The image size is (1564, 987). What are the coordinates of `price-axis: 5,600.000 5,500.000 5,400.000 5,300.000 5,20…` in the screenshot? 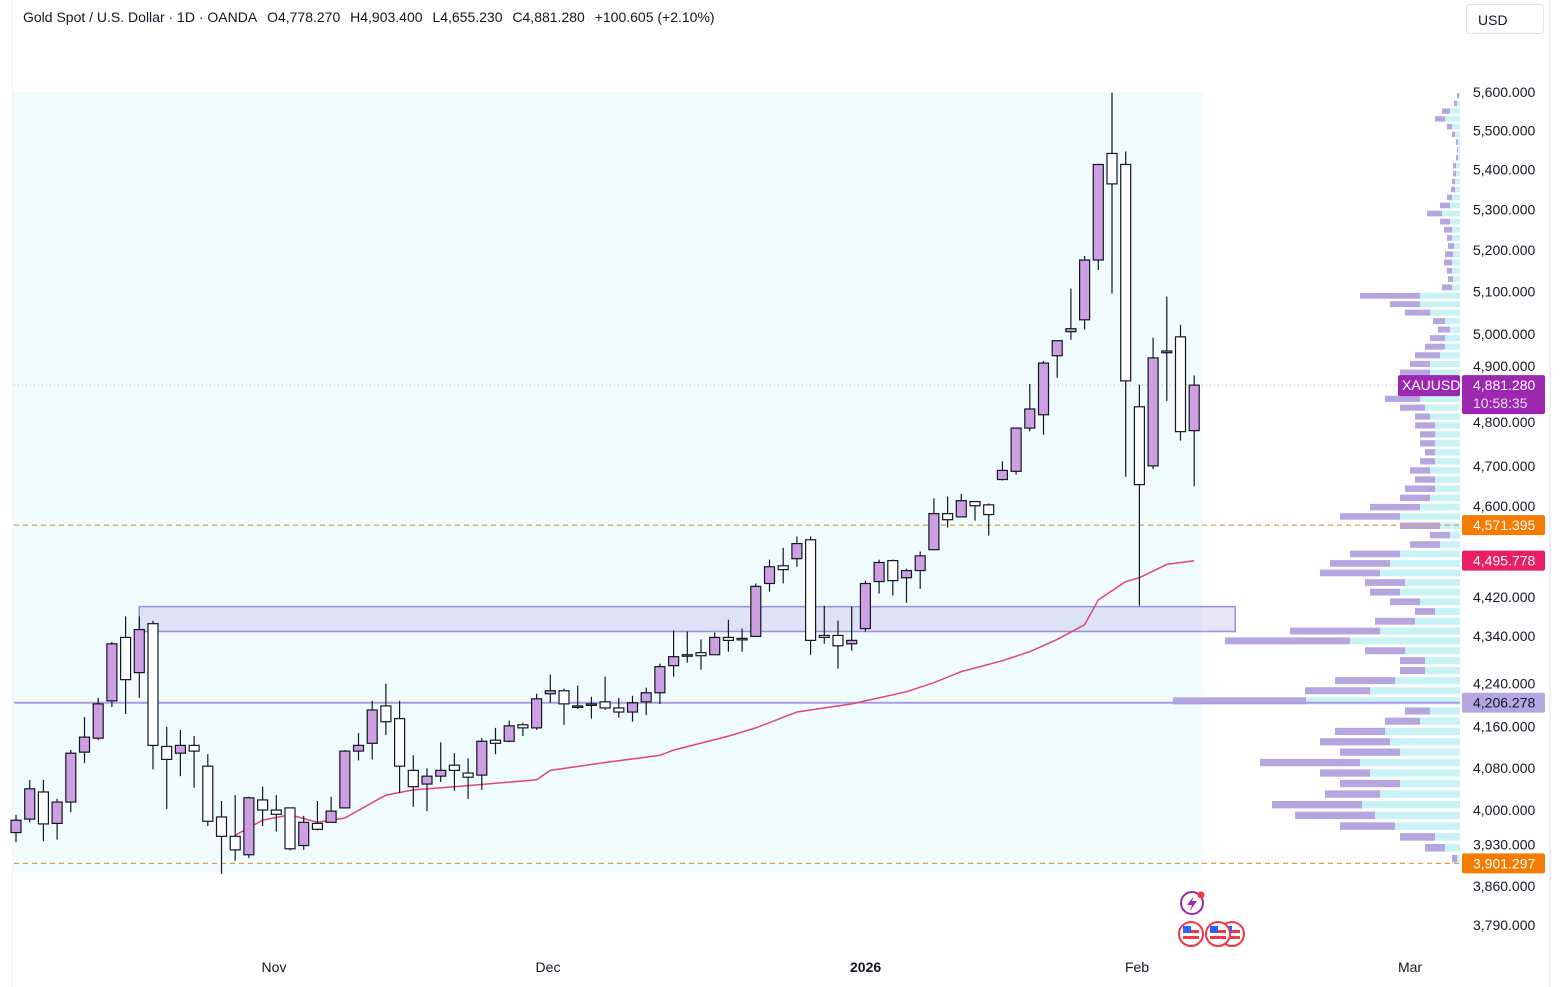 It's located at (1504, 508).